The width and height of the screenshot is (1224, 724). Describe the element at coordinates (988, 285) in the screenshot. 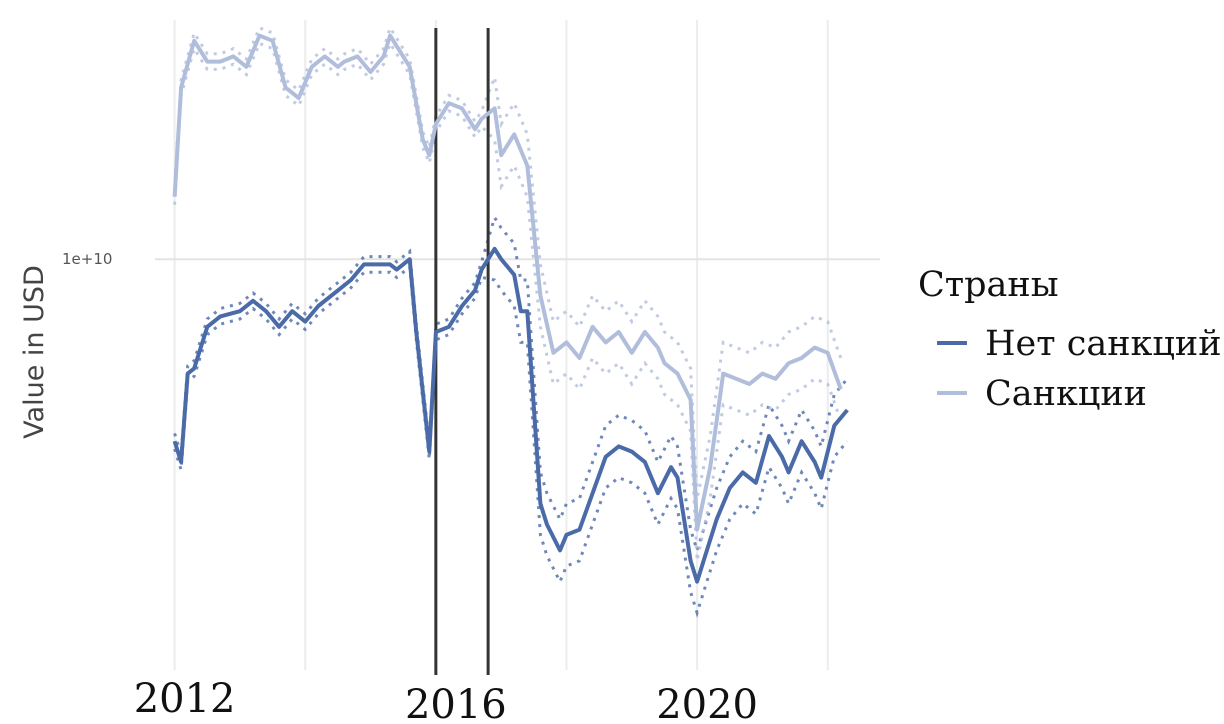

I see `legend-title: Страны` at that location.